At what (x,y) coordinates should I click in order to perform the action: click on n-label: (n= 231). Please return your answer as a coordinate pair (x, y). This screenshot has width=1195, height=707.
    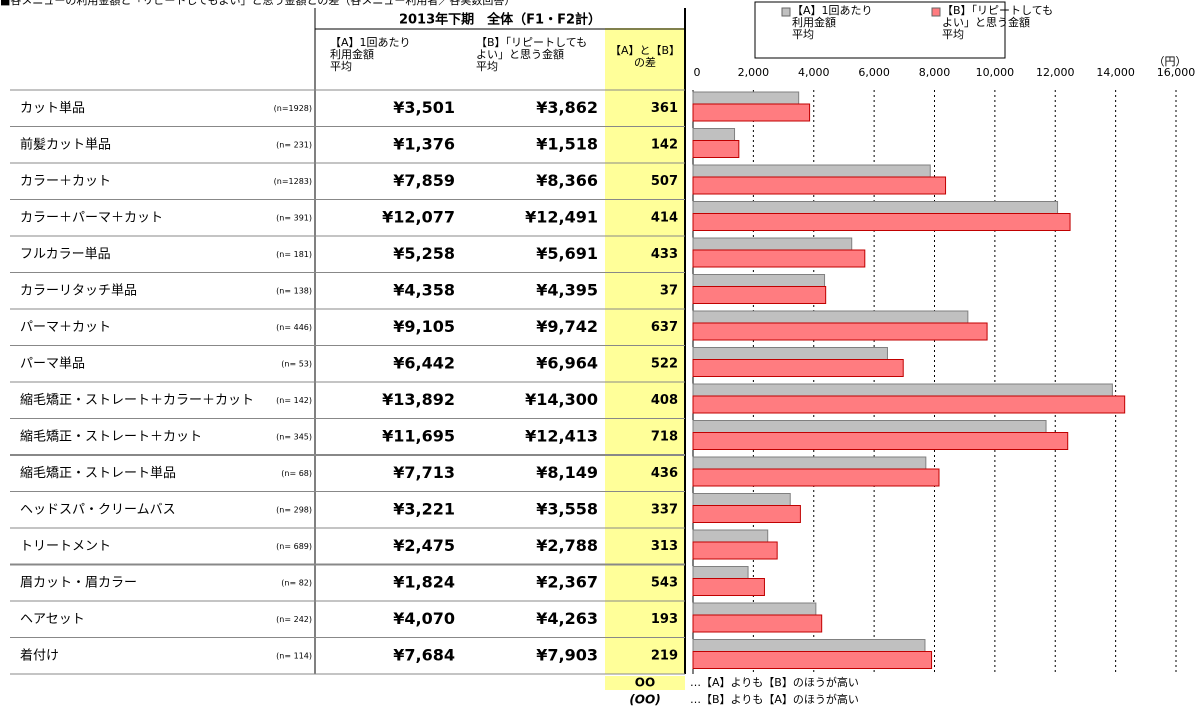
    Looking at the image, I should click on (294, 144).